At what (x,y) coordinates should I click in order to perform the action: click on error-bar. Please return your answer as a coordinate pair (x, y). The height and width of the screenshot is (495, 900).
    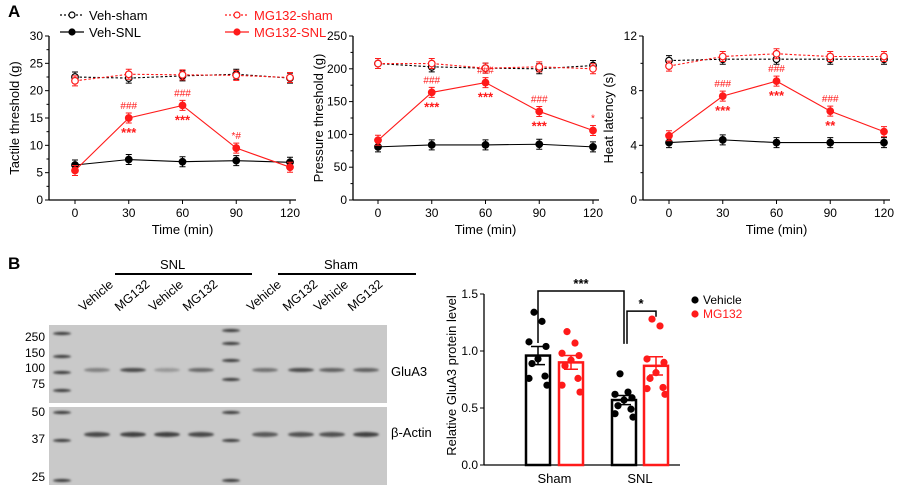
    Looking at the image, I should click on (538, 355).